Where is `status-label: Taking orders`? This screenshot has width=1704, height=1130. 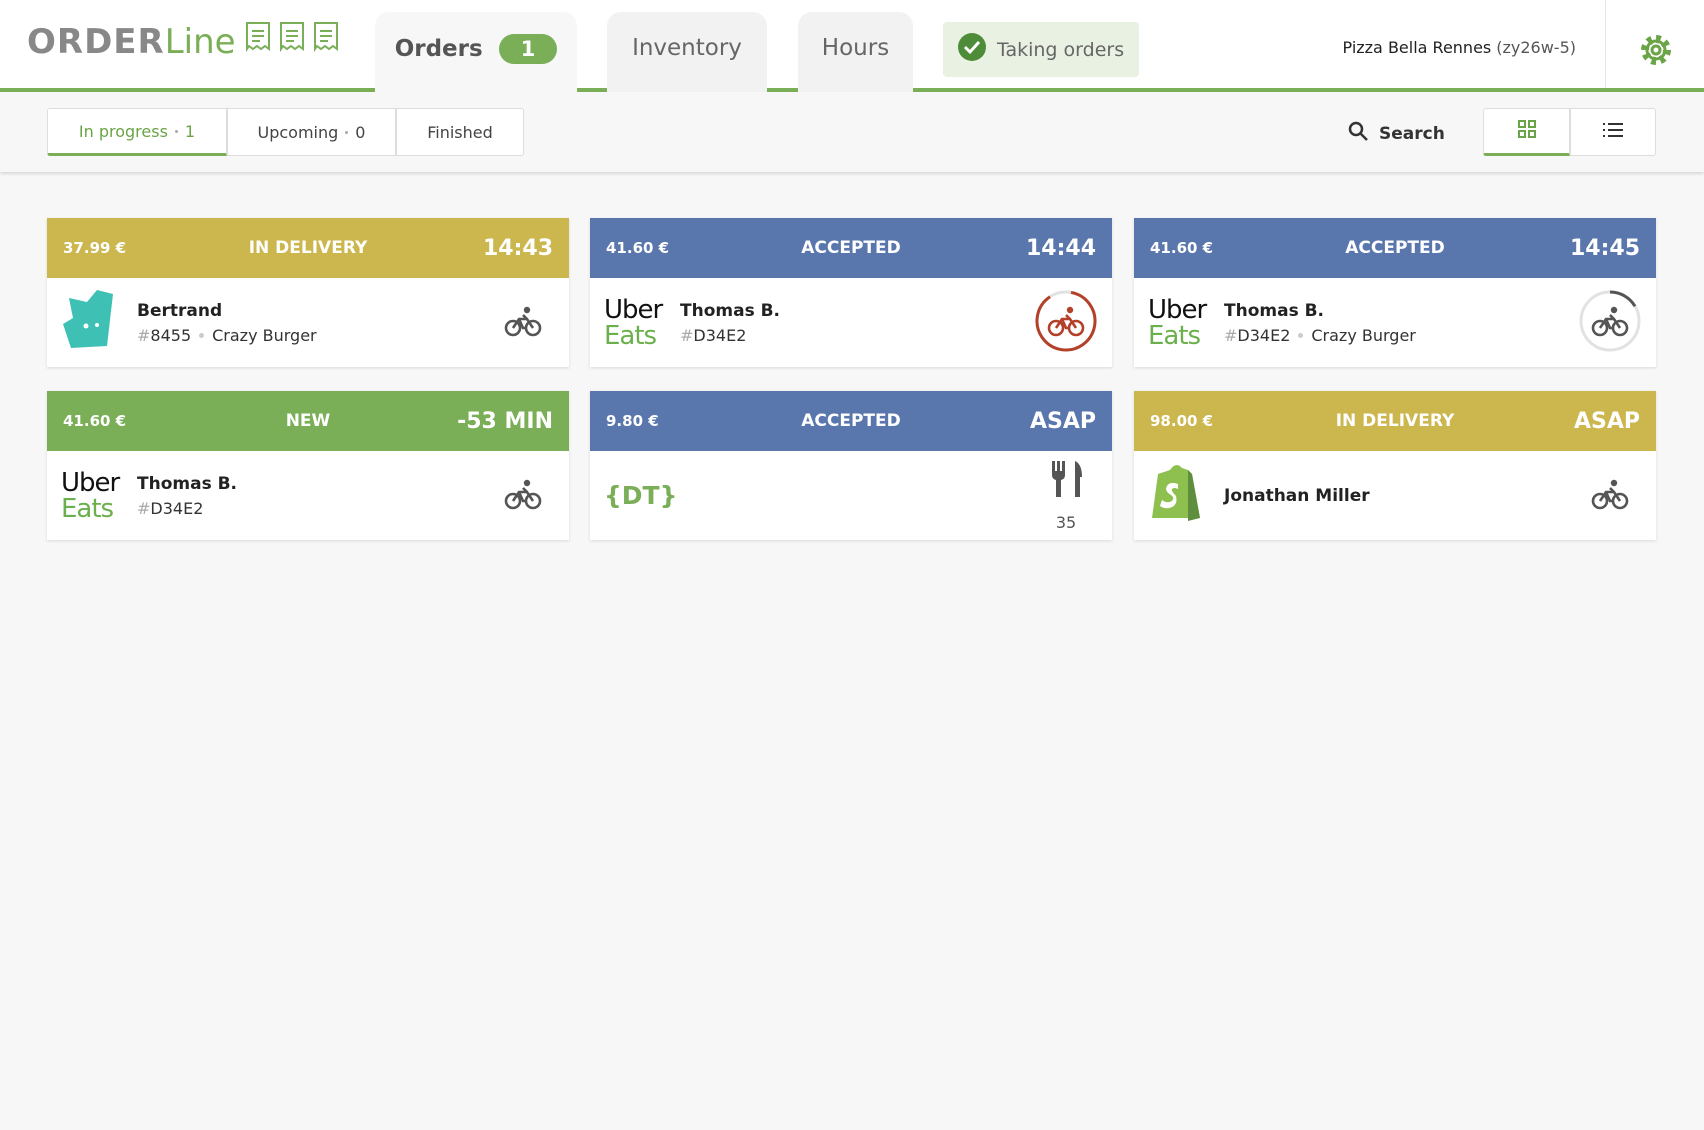 status-label: Taking orders is located at coordinates (1061, 49).